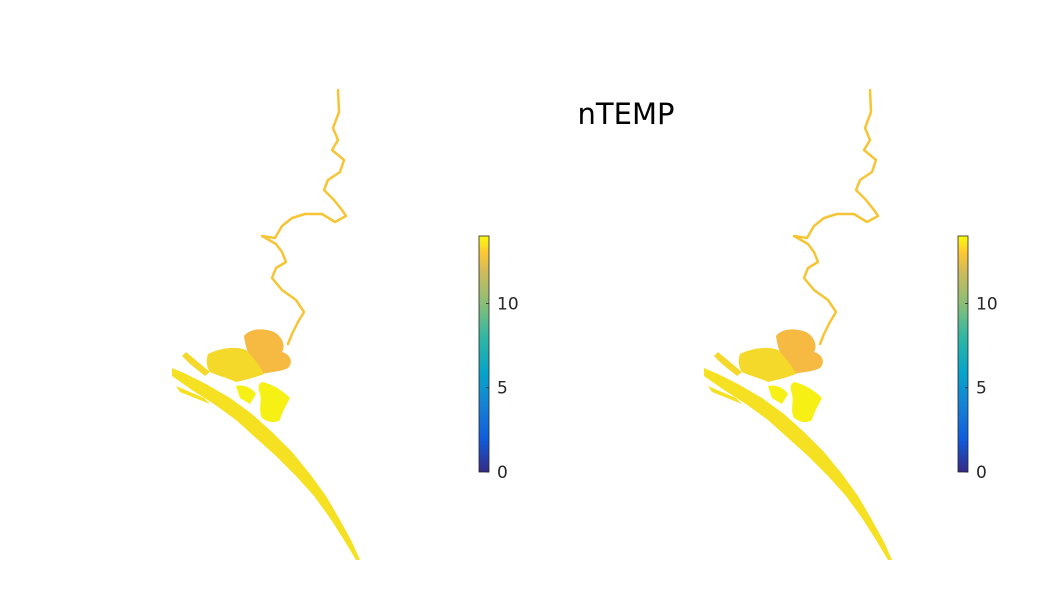  I want to click on estuary-map-right, so click(798, 324).